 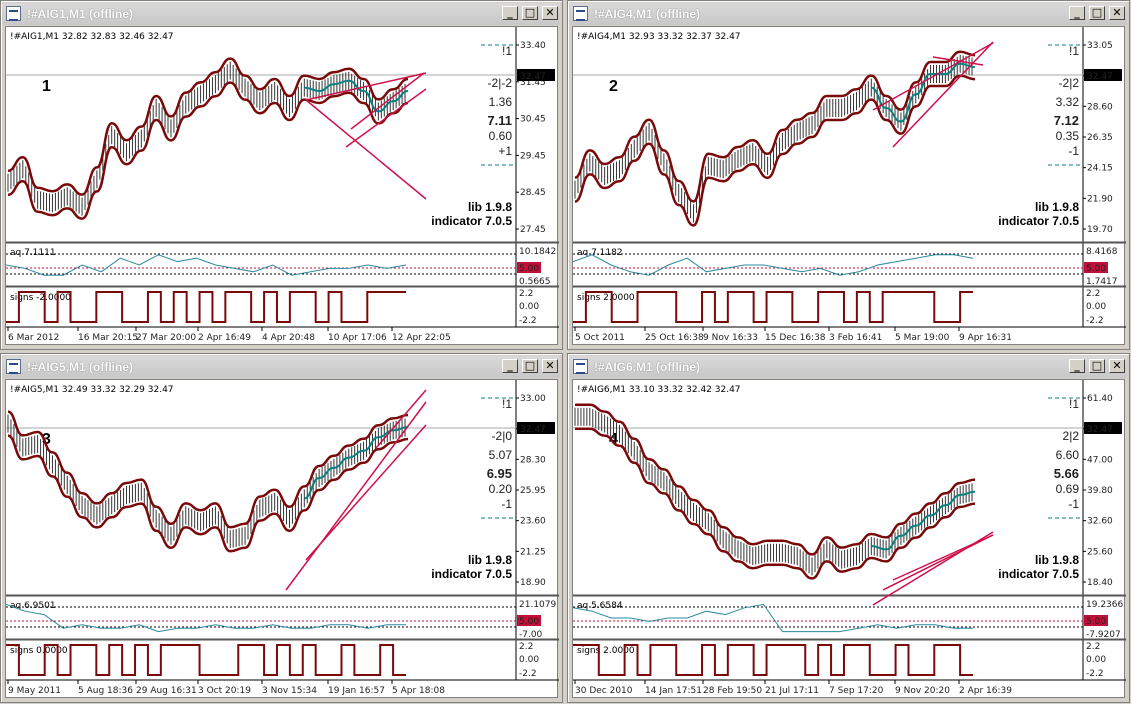 I want to click on window-title: !#AIG4,M1 (offline), so click(x=647, y=14).